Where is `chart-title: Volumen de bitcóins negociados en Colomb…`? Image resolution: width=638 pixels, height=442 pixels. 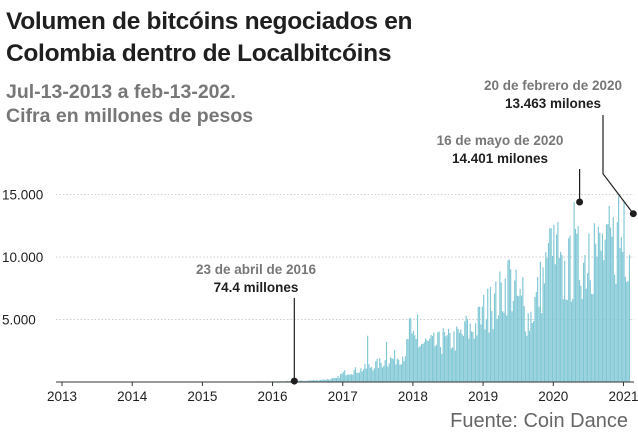
chart-title: Volumen de bitcóins negociados en Colomb… is located at coordinates (209, 38).